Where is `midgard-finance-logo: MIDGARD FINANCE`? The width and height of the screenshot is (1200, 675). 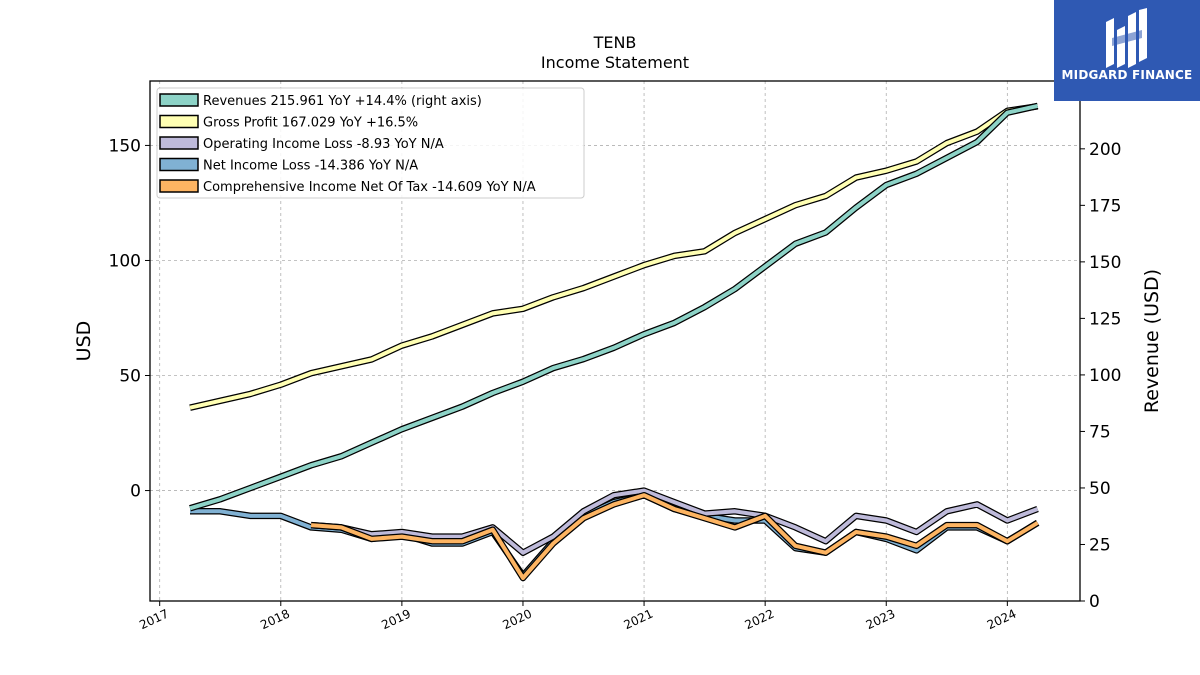 midgard-finance-logo: MIDGARD FINANCE is located at coordinates (1127, 50).